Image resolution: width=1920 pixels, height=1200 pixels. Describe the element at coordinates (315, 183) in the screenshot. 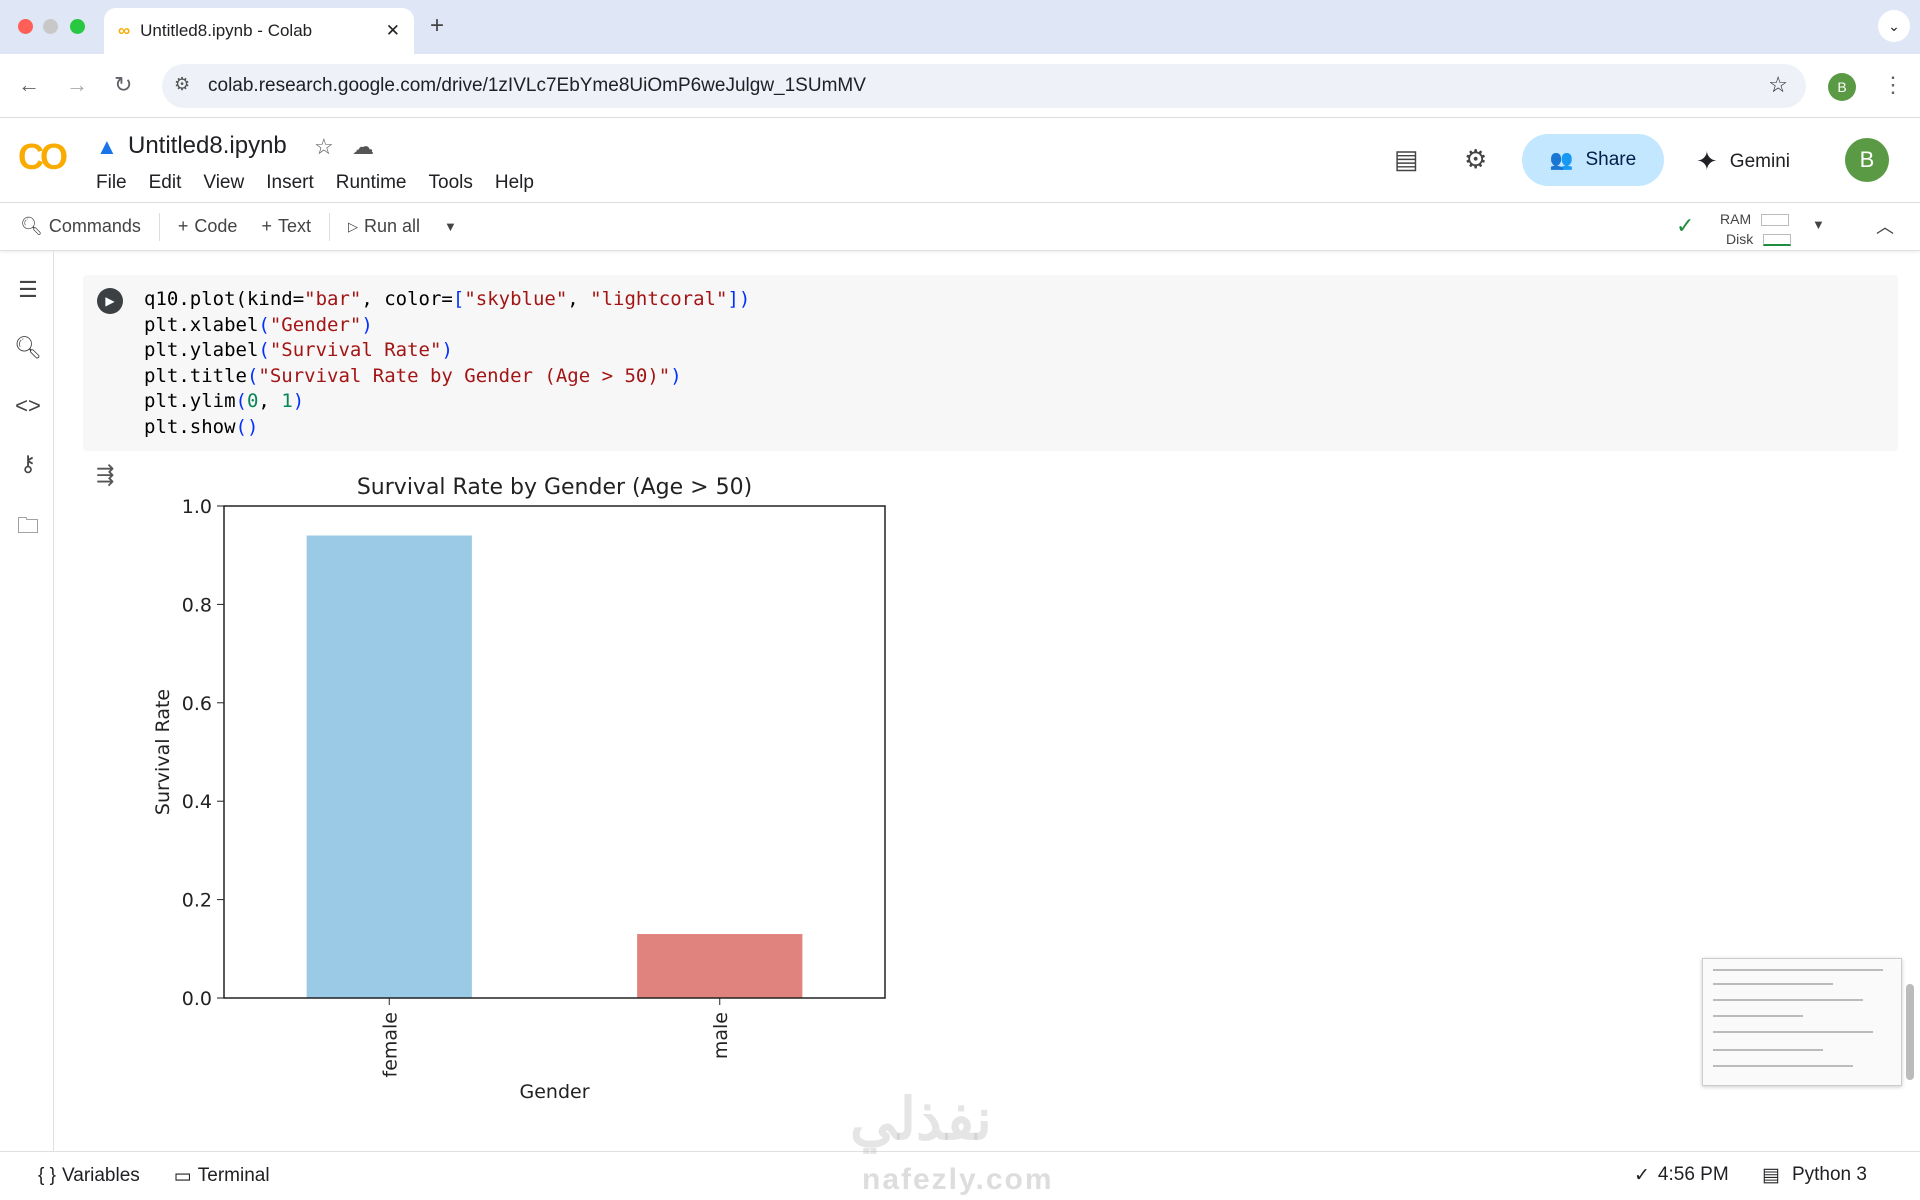

I see `menu-bar: File Edit View Insert Runtime Tools Help` at that location.